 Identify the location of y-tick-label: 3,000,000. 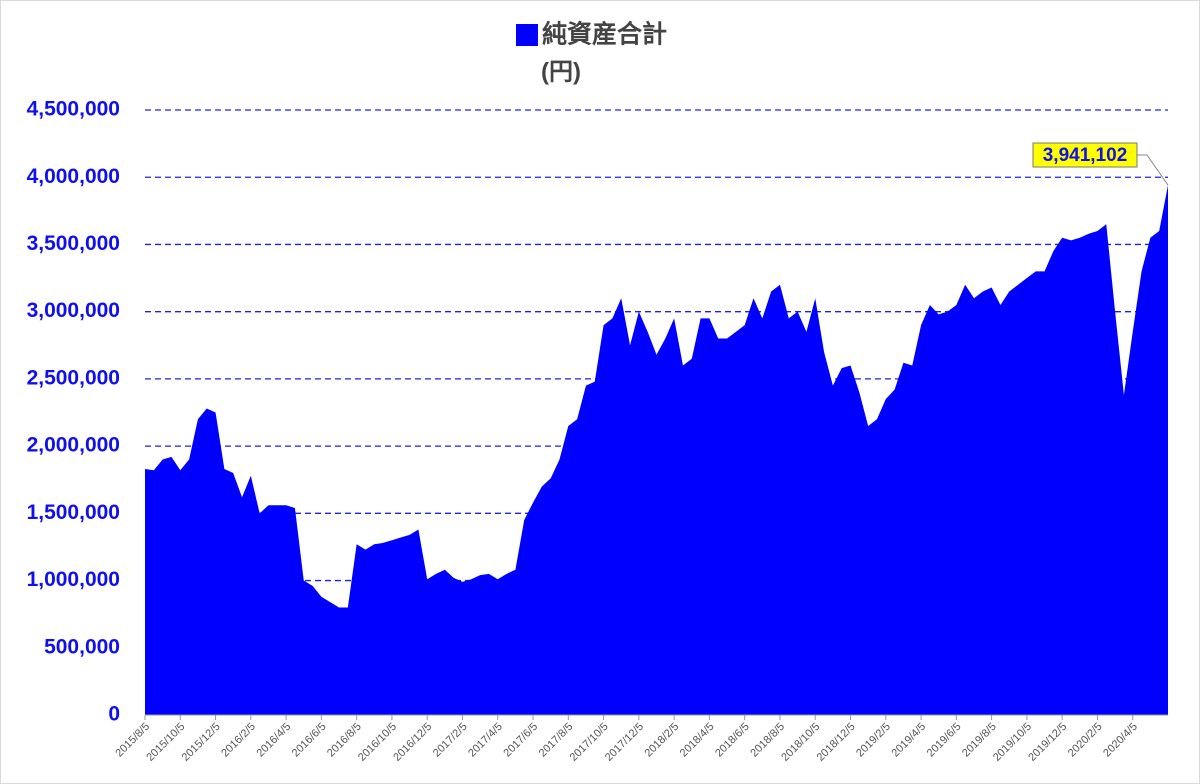
(73, 310).